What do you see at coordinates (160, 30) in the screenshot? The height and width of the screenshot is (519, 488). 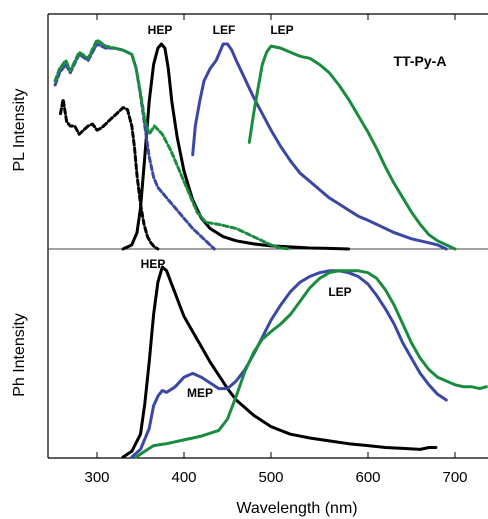 I see `top-label-hep: HEP` at bounding box center [160, 30].